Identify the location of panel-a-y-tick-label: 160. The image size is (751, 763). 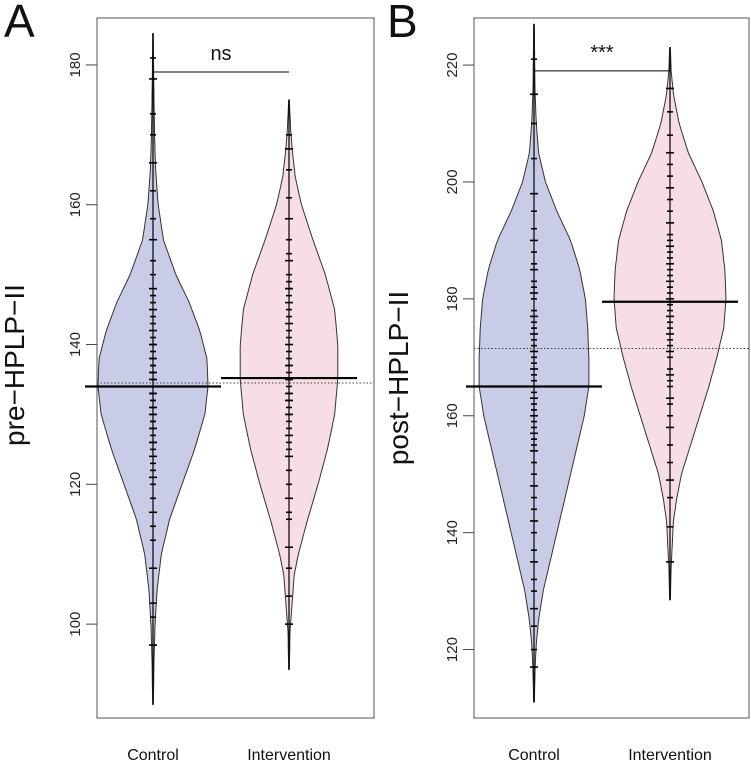
(75, 204).